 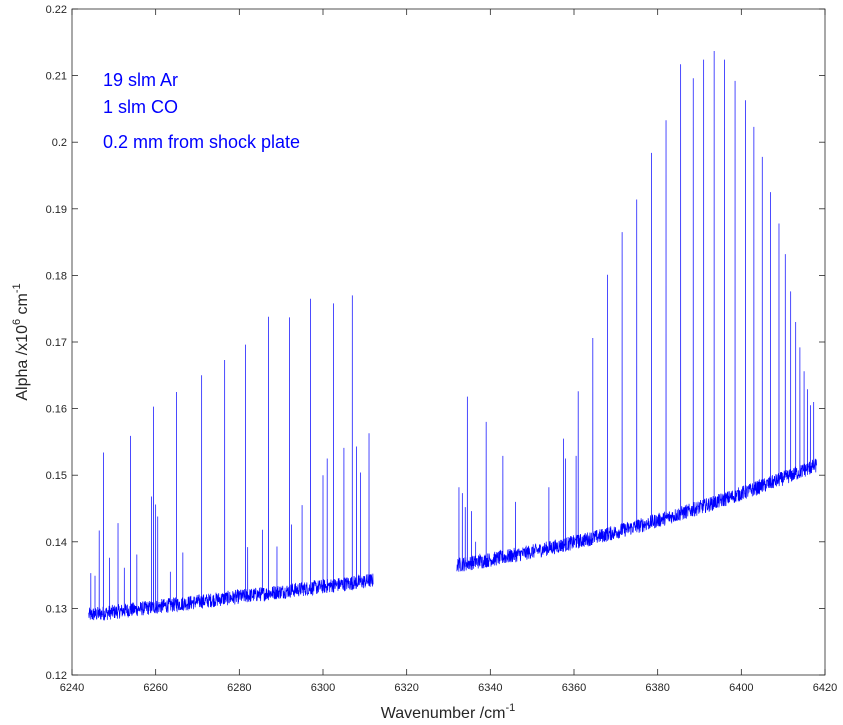 I want to click on y-tick-label: 0.16, so click(x=56, y=410).